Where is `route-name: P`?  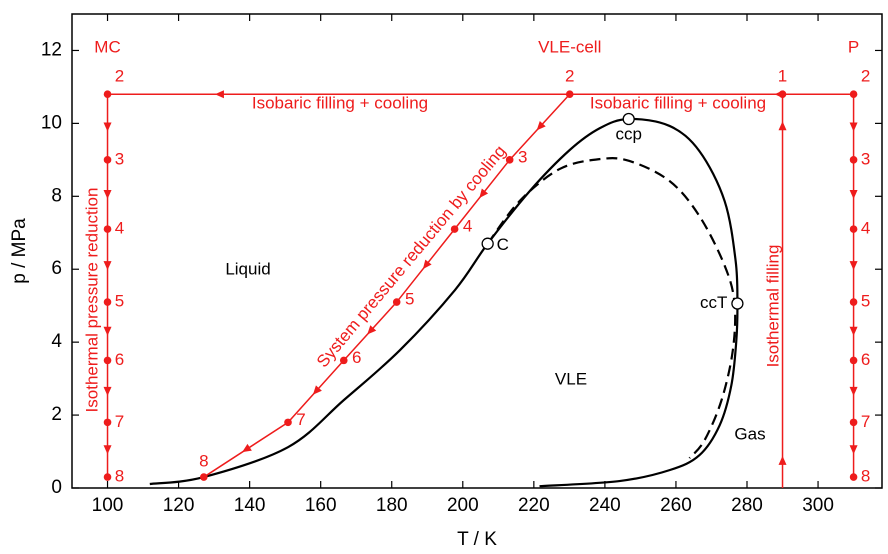 route-name: P is located at coordinates (853, 46).